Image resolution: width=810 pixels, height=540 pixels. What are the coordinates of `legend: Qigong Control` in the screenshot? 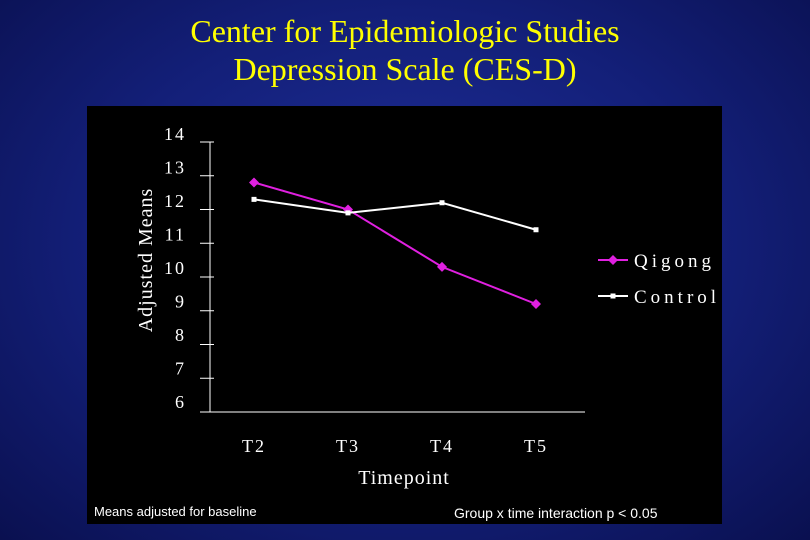 It's located at (659, 279).